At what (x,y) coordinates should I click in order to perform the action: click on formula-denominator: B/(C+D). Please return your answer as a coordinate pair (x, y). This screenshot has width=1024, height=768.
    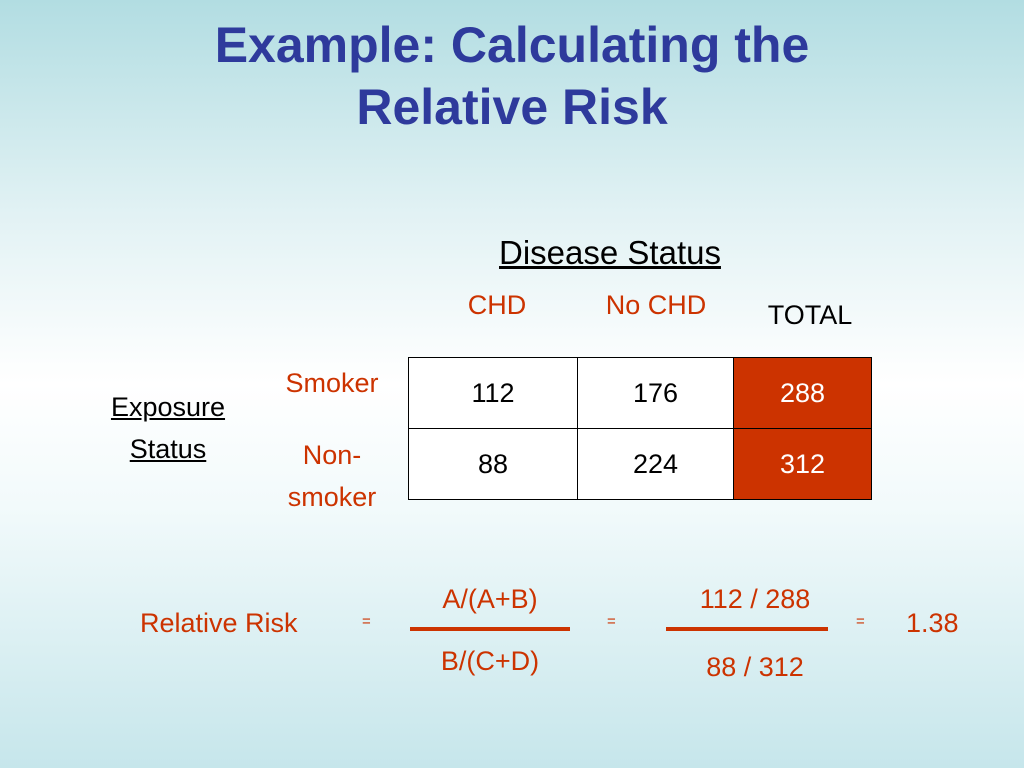
    Looking at the image, I should click on (490, 661).